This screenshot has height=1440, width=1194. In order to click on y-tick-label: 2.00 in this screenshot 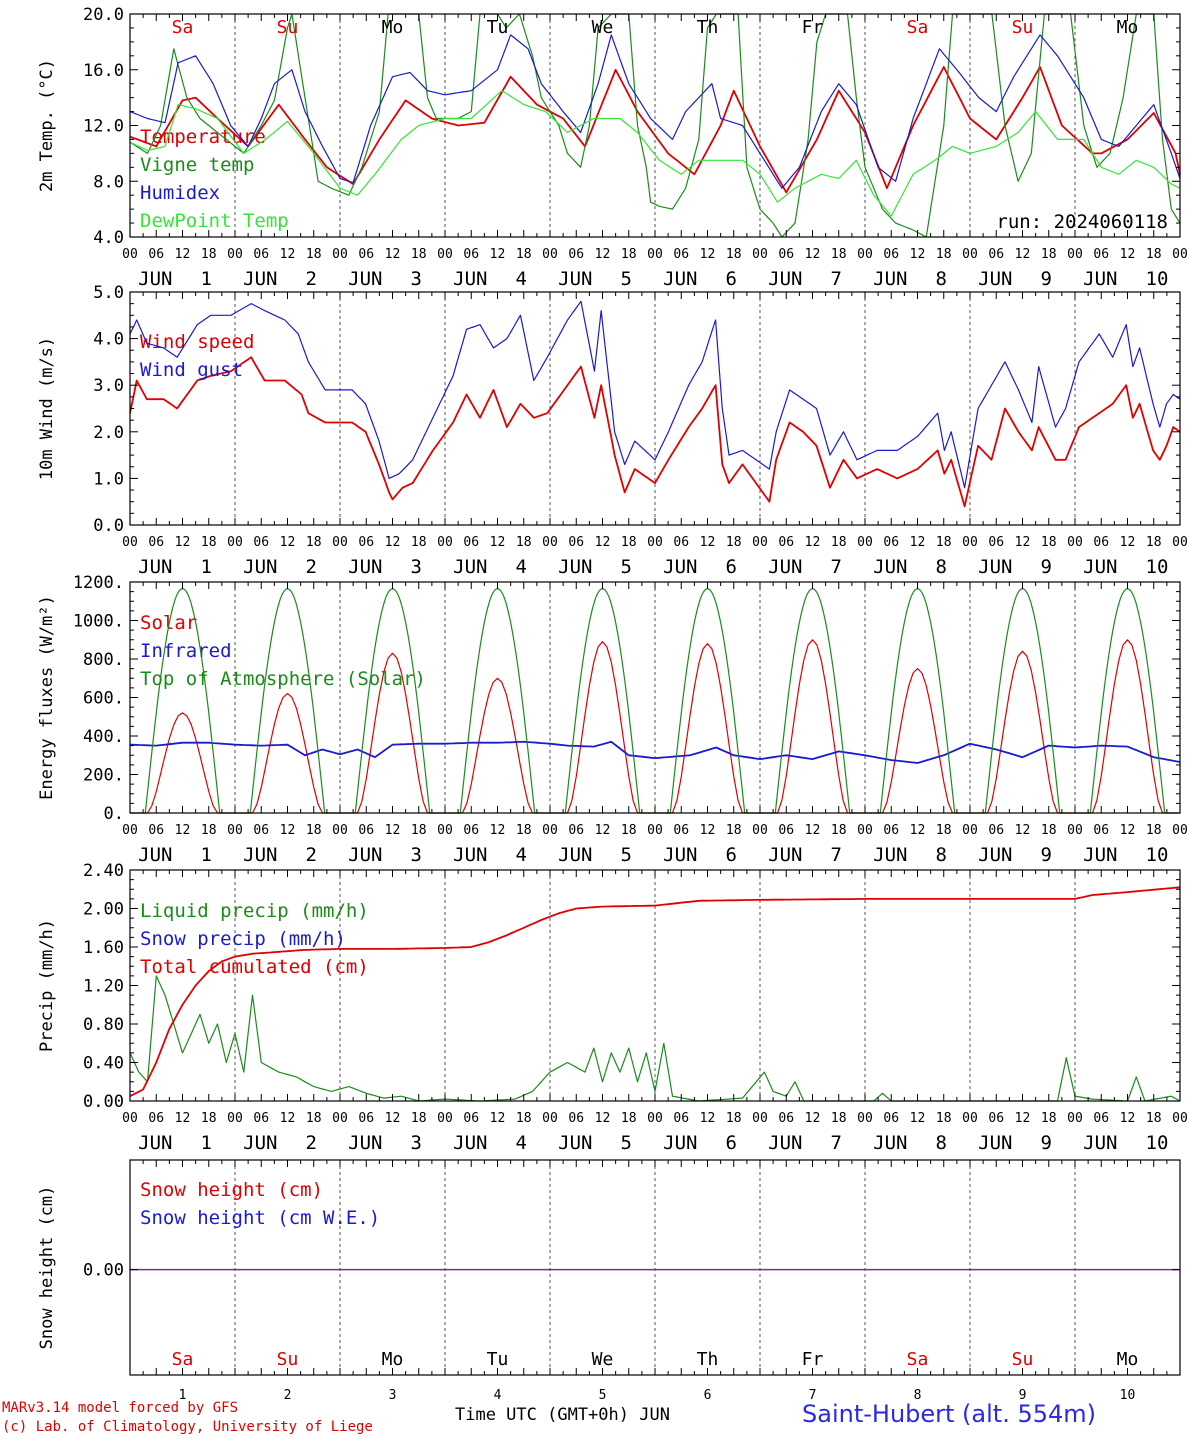, I will do `click(103, 910)`.